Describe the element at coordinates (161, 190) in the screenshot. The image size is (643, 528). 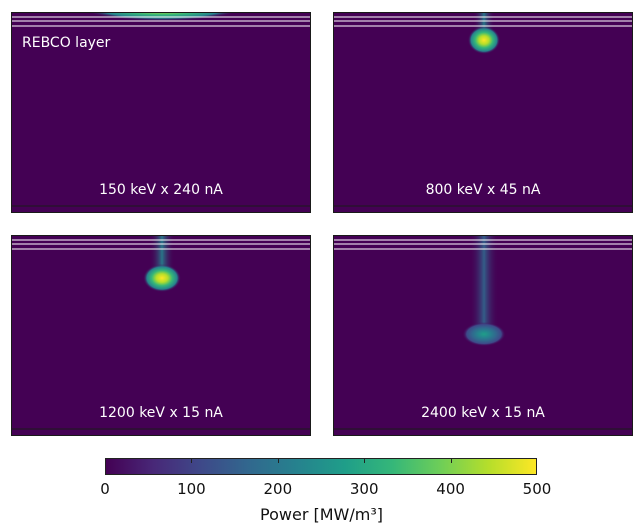
I see `panel-label: 150 keV x 240 nA` at that location.